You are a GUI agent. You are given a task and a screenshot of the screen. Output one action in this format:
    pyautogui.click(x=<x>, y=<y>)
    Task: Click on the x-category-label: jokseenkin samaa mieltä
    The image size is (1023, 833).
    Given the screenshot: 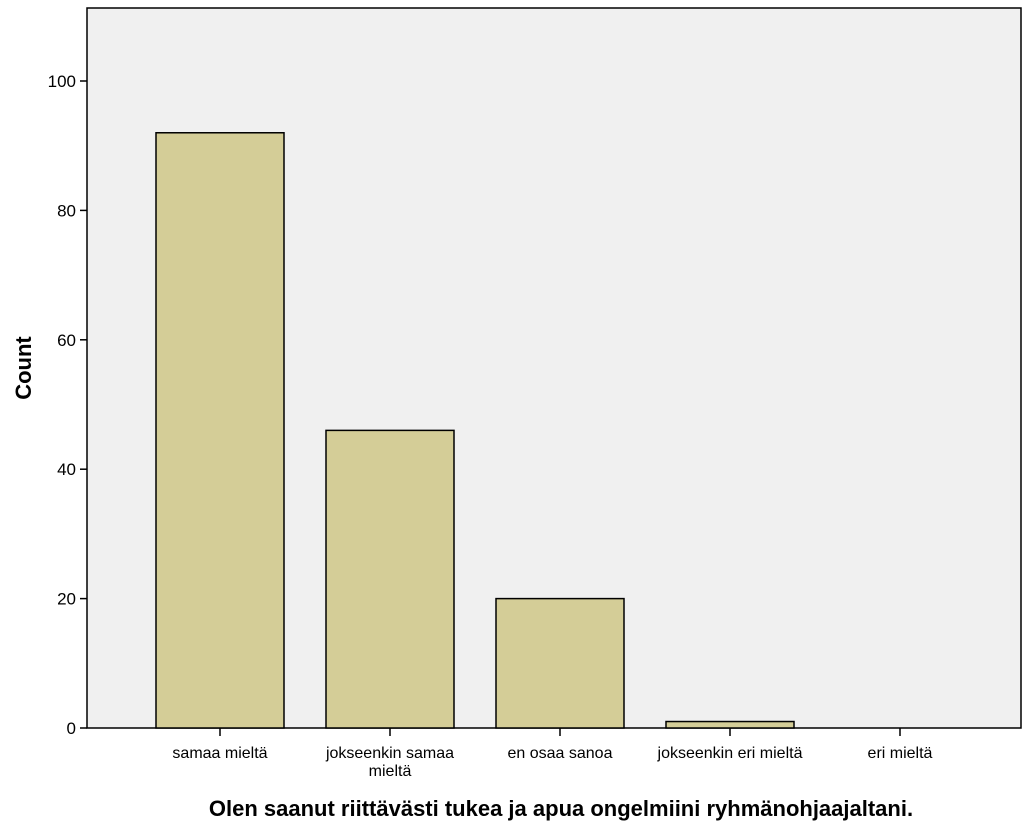 What is the action you would take?
    pyautogui.click(x=389, y=762)
    